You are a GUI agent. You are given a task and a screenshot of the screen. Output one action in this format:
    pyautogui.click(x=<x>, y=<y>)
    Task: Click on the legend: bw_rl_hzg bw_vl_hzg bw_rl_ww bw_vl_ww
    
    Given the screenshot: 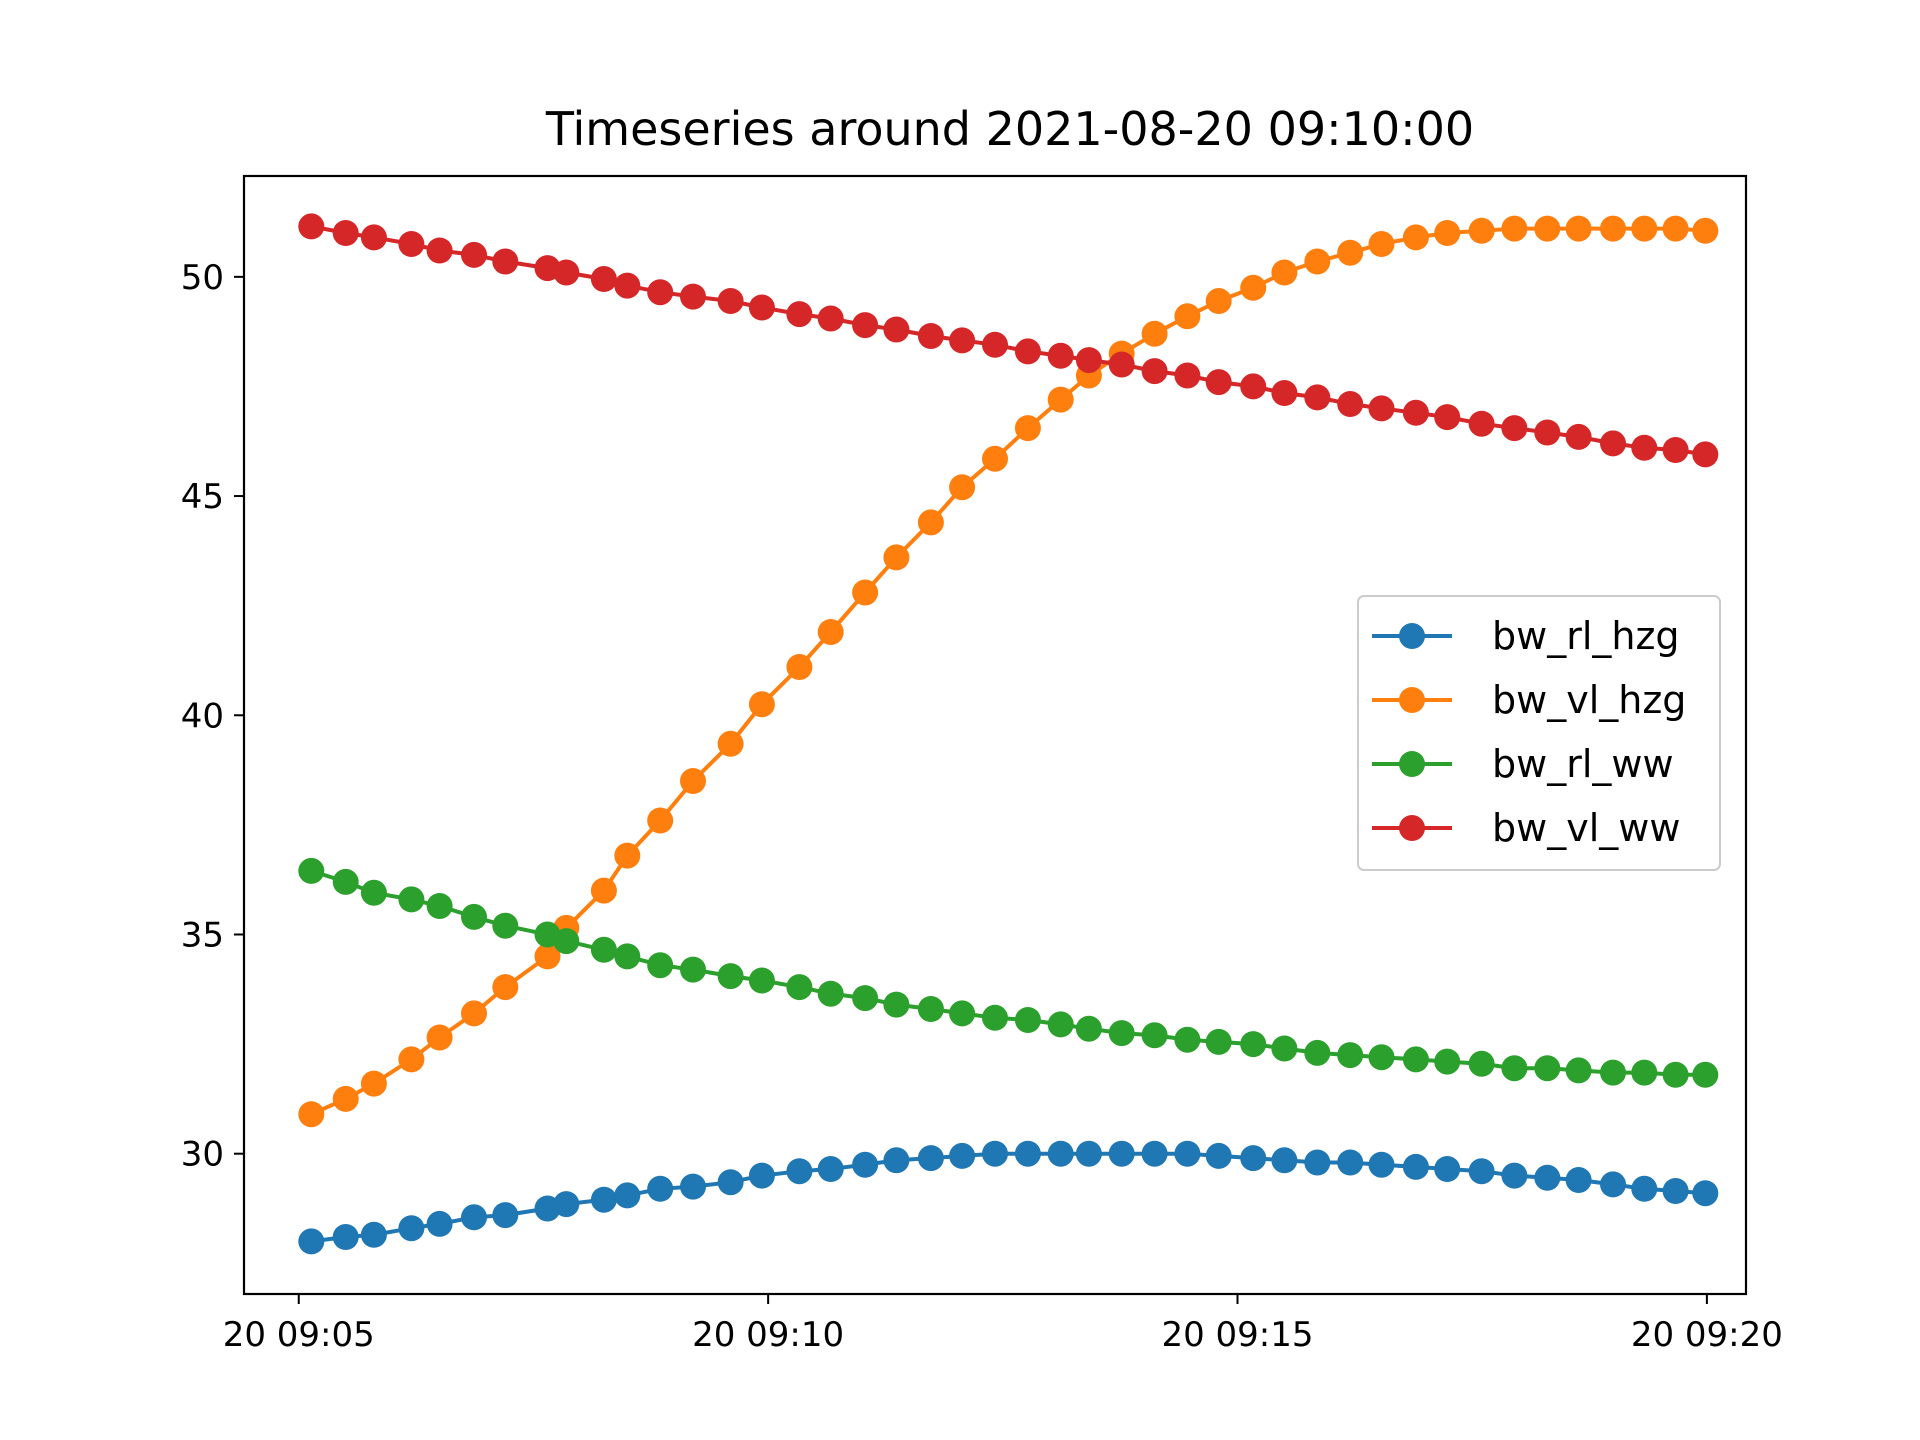 What is the action you would take?
    pyautogui.click(x=1539, y=733)
    